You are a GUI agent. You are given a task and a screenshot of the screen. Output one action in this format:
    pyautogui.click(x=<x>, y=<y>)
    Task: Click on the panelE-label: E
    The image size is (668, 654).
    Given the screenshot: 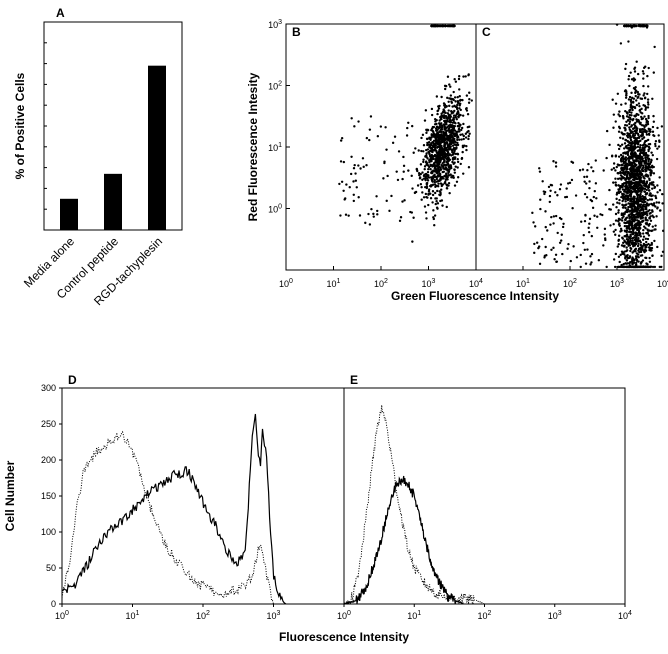 What is the action you would take?
    pyautogui.click(x=354, y=380)
    